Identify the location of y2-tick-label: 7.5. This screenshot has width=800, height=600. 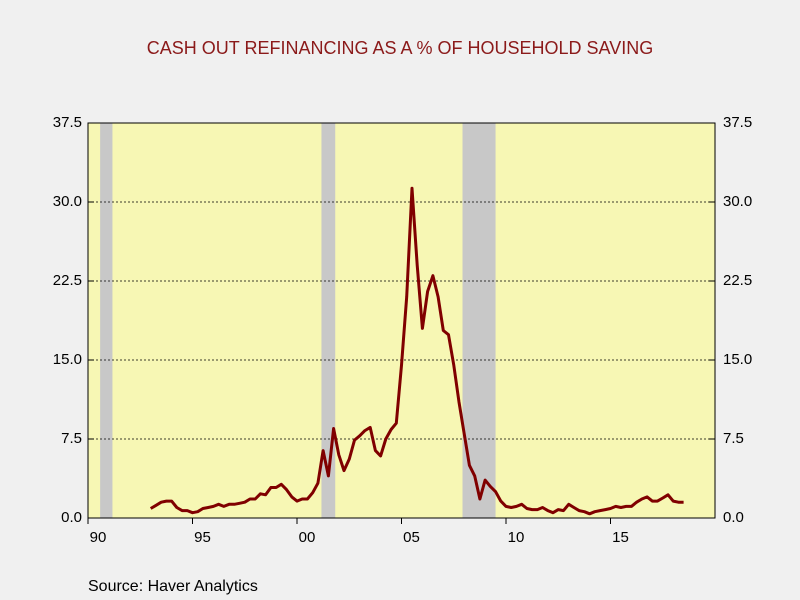
(733, 438).